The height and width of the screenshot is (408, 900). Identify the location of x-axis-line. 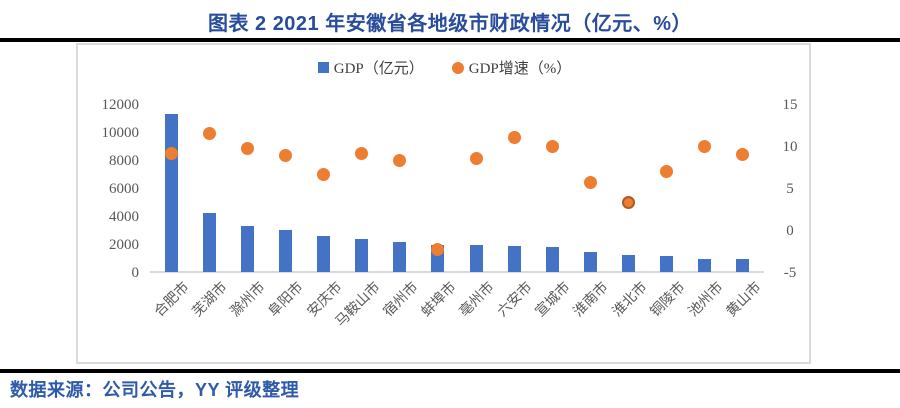
(457, 272).